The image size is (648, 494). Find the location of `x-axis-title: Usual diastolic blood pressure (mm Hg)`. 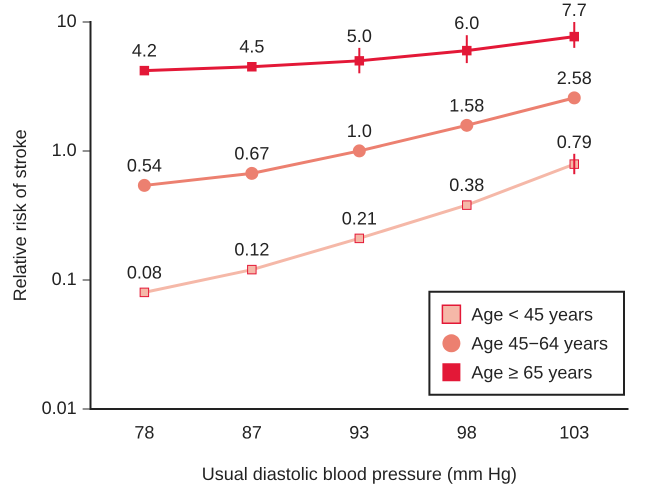

x-axis-title: Usual diastolic blood pressure (mm Hg) is located at coordinates (359, 474).